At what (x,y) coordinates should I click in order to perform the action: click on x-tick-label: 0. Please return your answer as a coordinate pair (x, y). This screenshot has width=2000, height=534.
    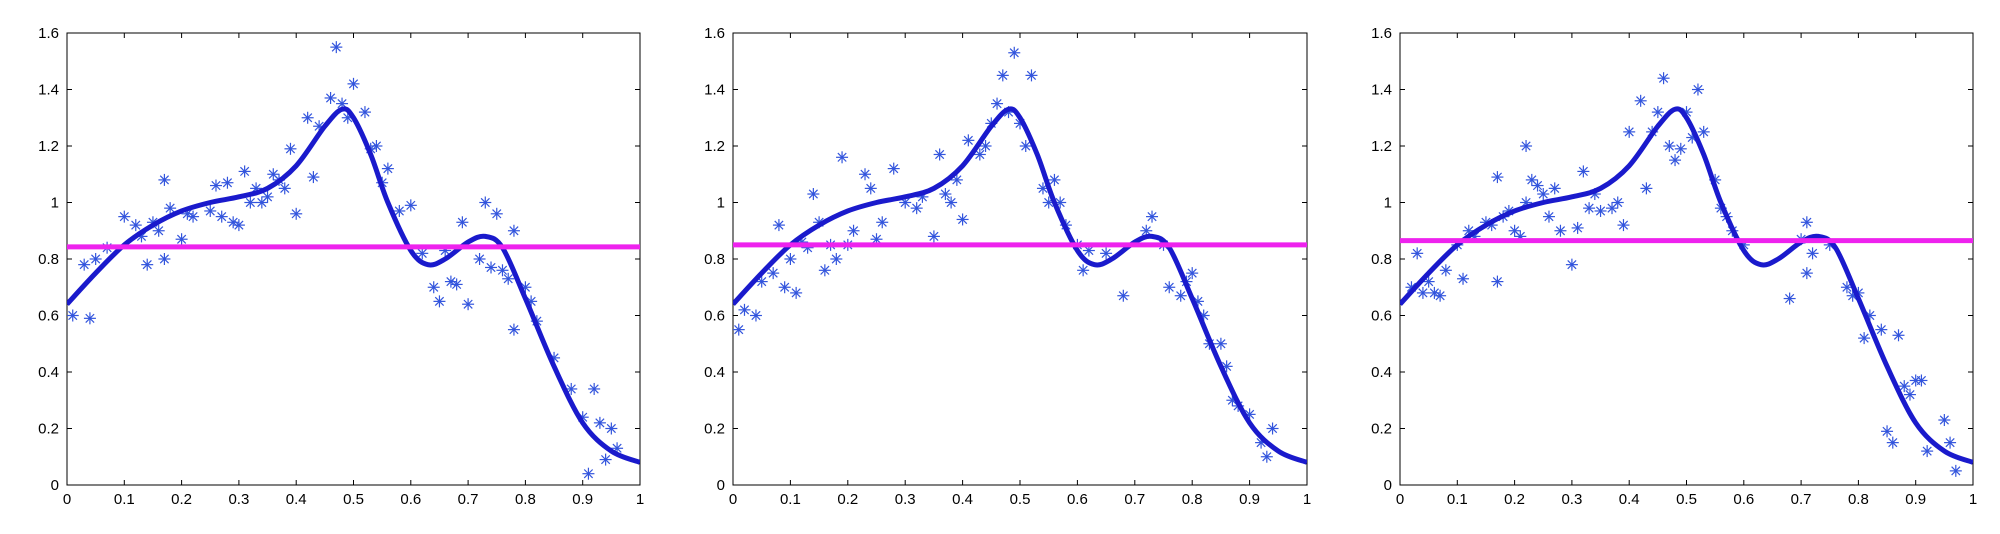
    Looking at the image, I should click on (733, 499).